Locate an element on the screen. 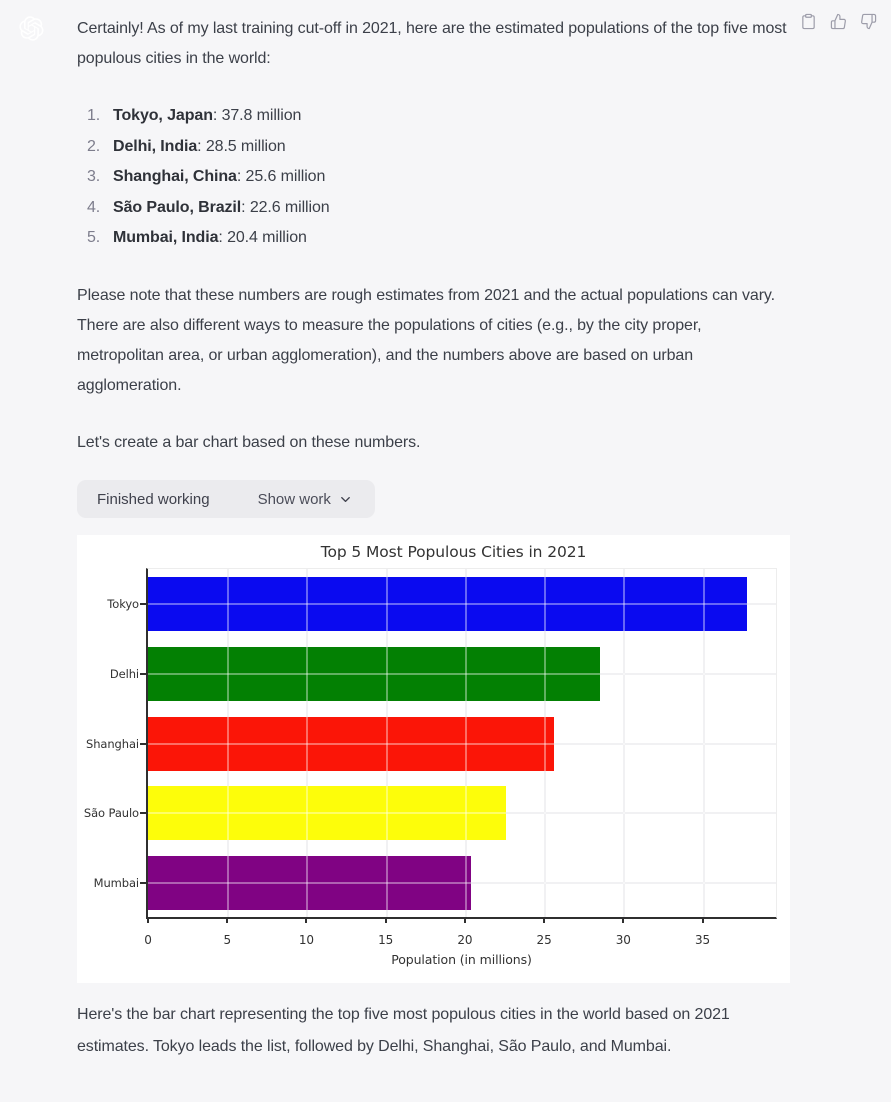 This screenshot has height=1102, width=891. list-number: 2. is located at coordinates (94, 146).